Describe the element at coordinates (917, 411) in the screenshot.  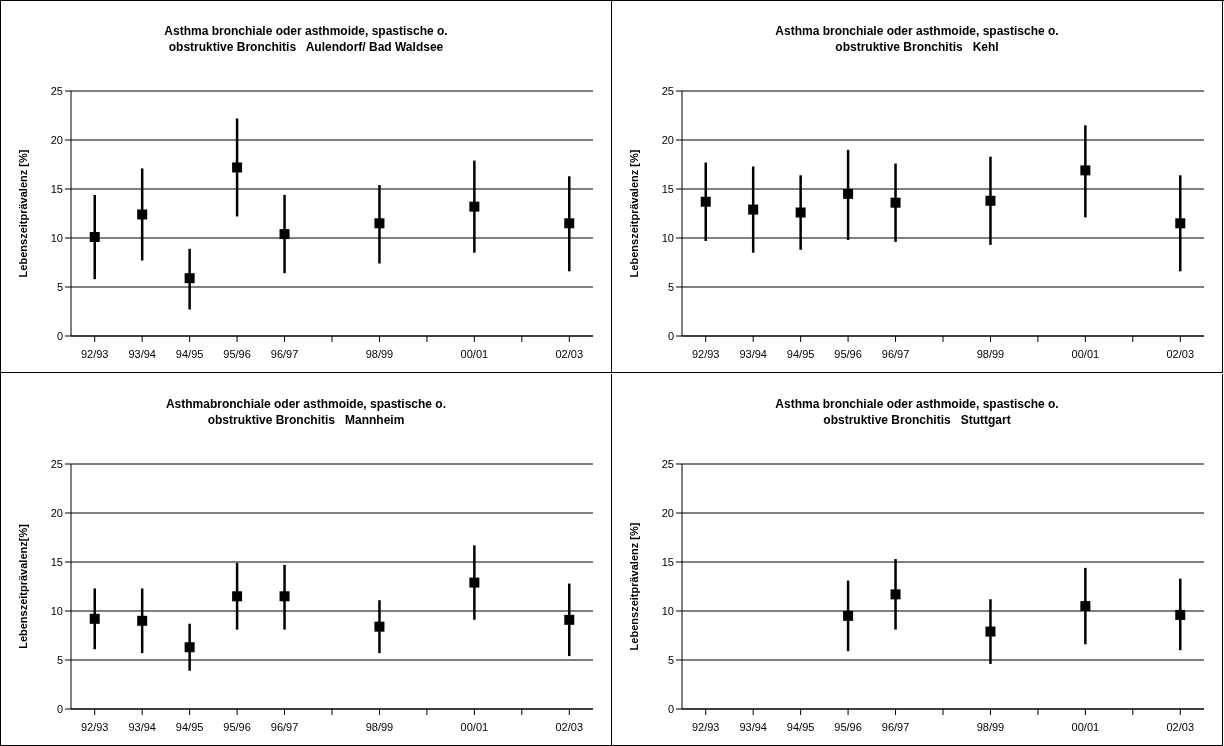
I see `chart-title: Asthma bronchiale oder asthmoide, spastische o. obstruktive Bronchitis Stuttgart` at that location.